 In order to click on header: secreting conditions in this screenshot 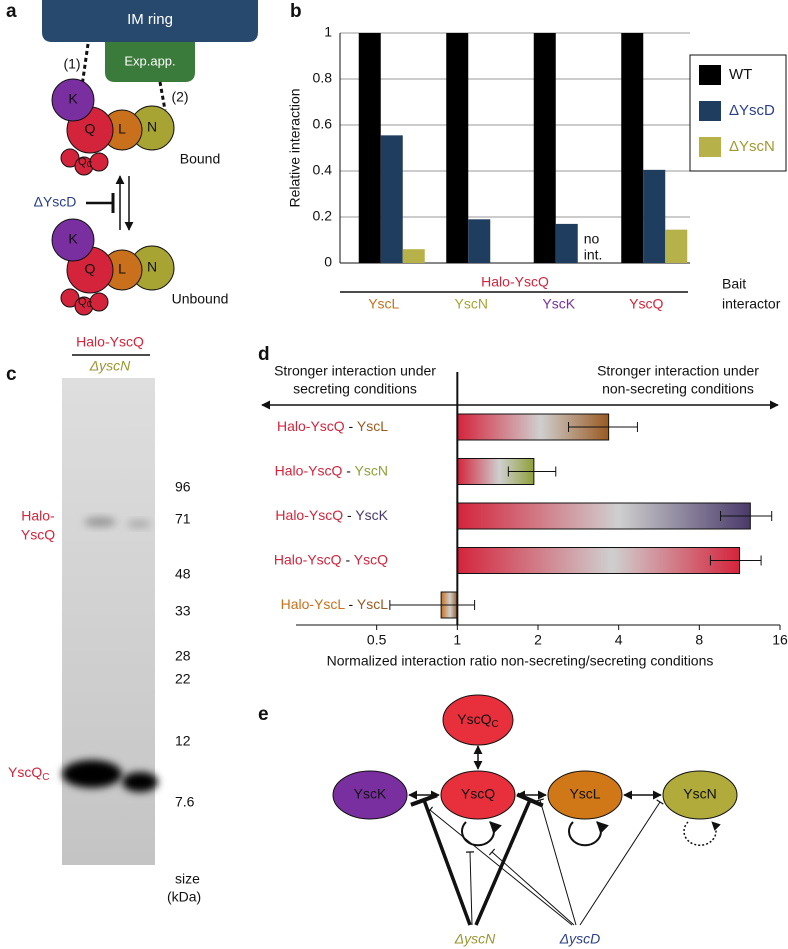, I will do `click(355, 389)`.